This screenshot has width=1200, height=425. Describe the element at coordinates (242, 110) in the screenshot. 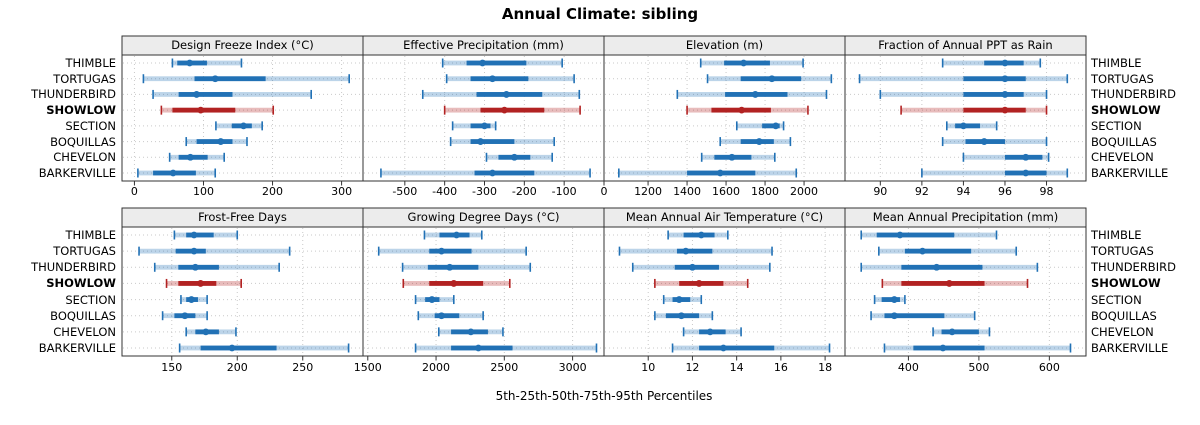

I see `panel-design-freeze-index-c` at that location.